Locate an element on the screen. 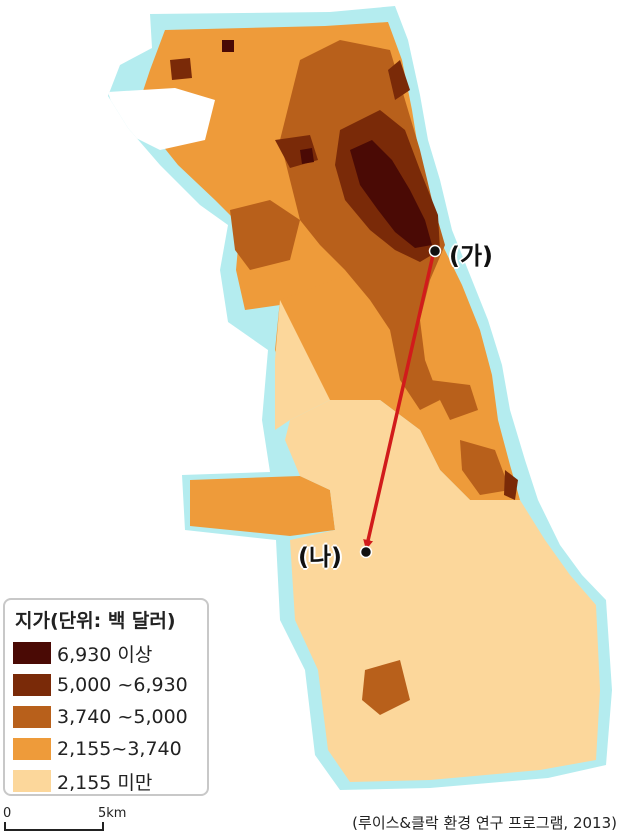 This screenshot has width=625, height=839. cluster-5000-6930-c is located at coordinates (399, 80).